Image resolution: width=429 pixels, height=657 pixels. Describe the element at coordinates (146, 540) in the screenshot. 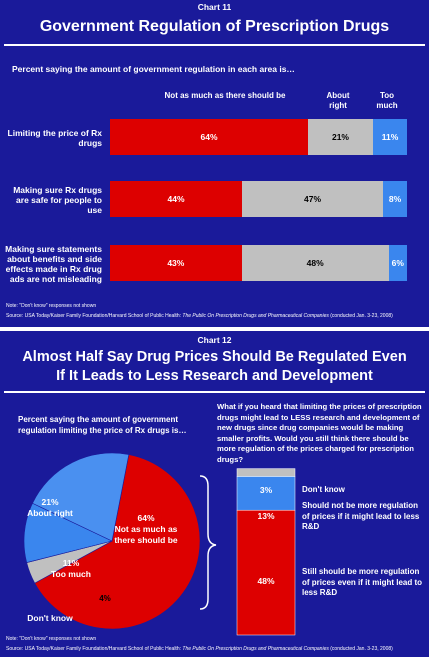

I see `pie-label-not-as-much-line-2: there should be` at that location.